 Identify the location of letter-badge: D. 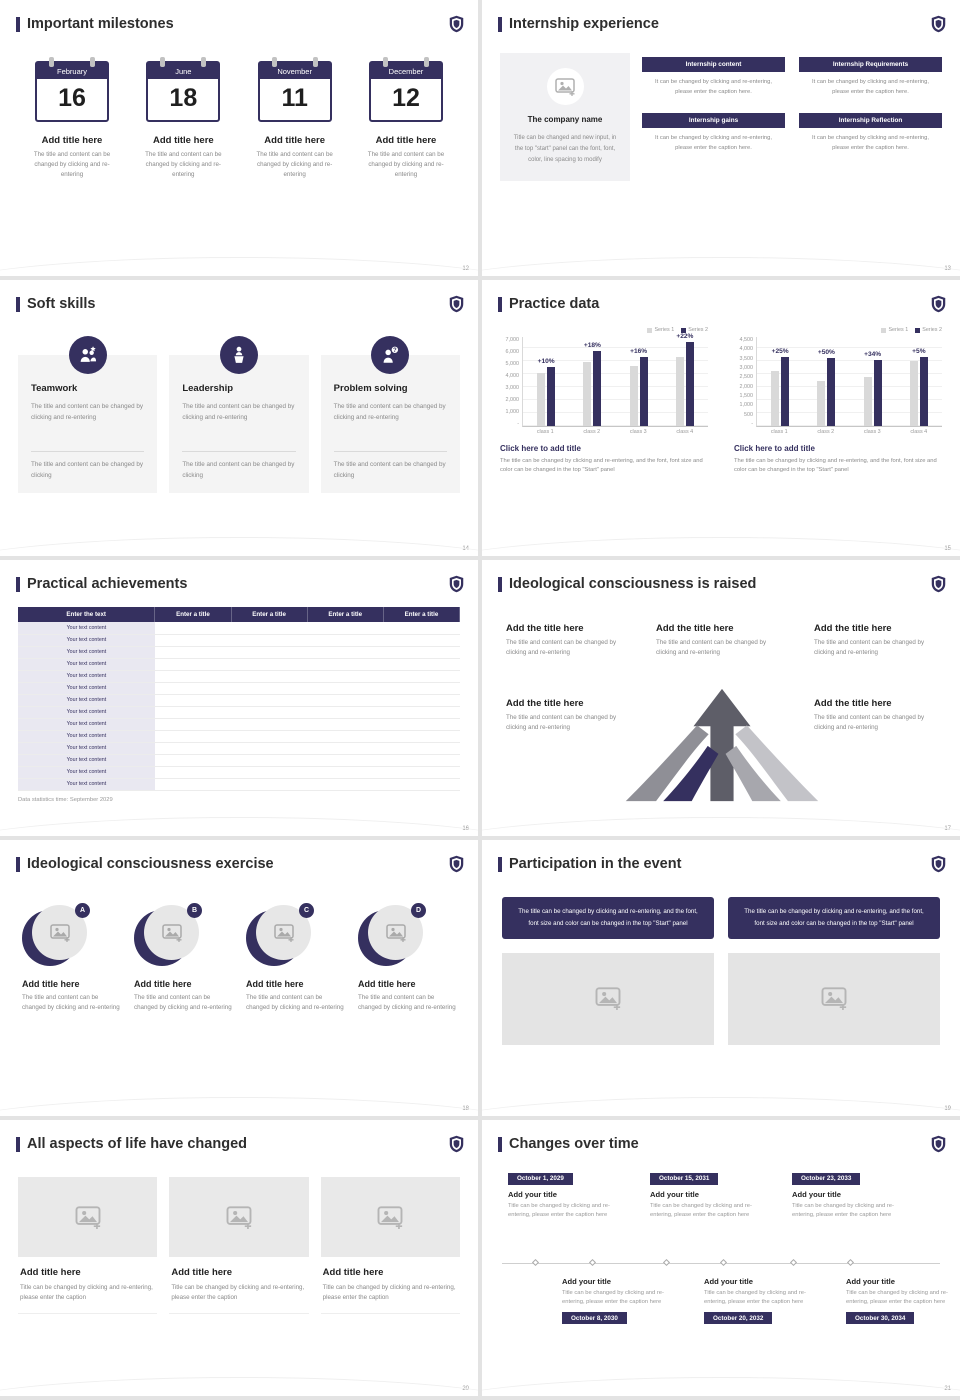
(418, 910).